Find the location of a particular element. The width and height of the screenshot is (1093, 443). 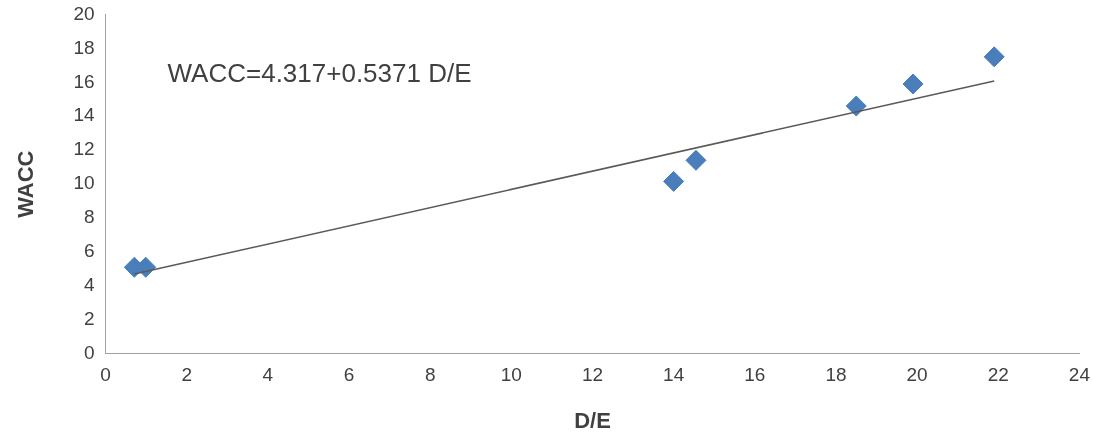

y-tick-label: 10 is located at coordinates (84, 183).